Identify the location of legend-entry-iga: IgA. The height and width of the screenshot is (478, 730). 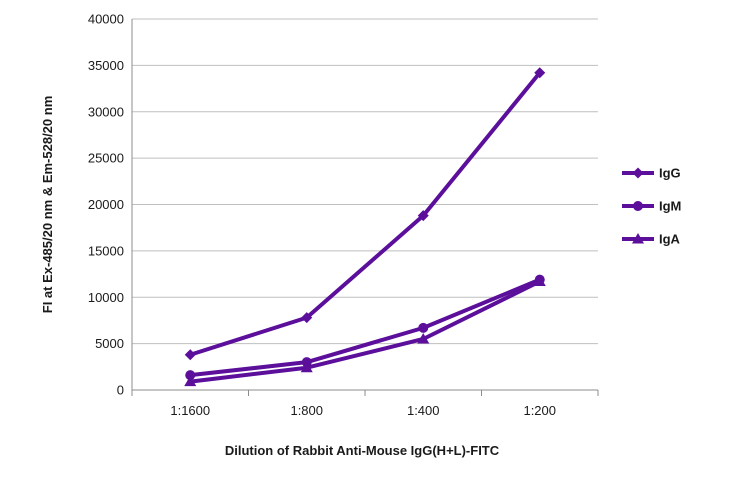
(651, 239).